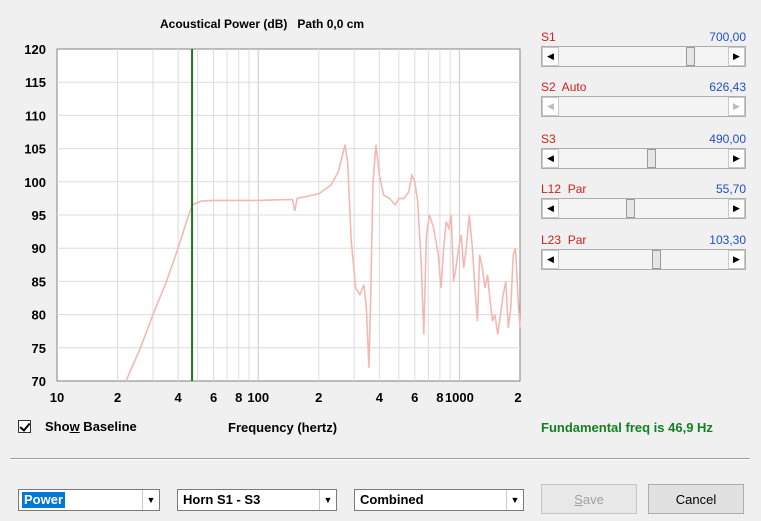 The width and height of the screenshot is (761, 521). I want to click on y-tick-label: 105, so click(35, 149).